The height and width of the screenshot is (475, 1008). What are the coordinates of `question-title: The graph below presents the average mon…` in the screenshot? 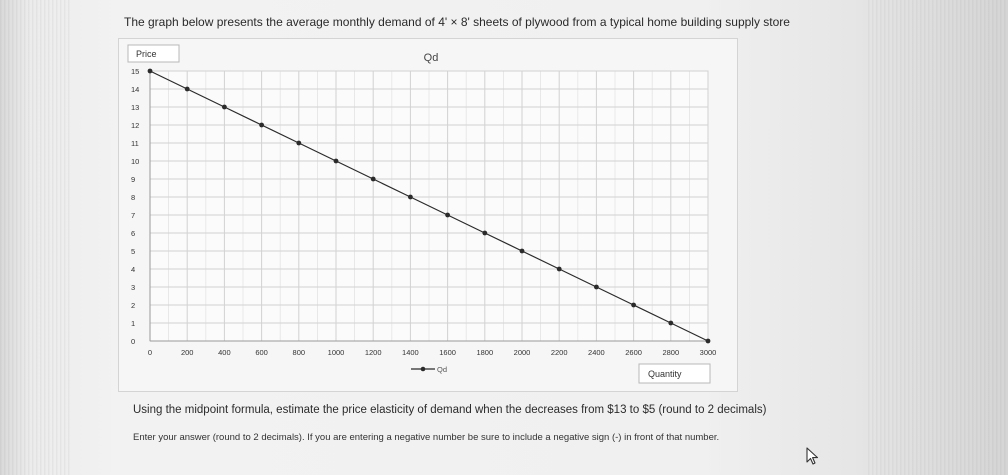 It's located at (457, 22).